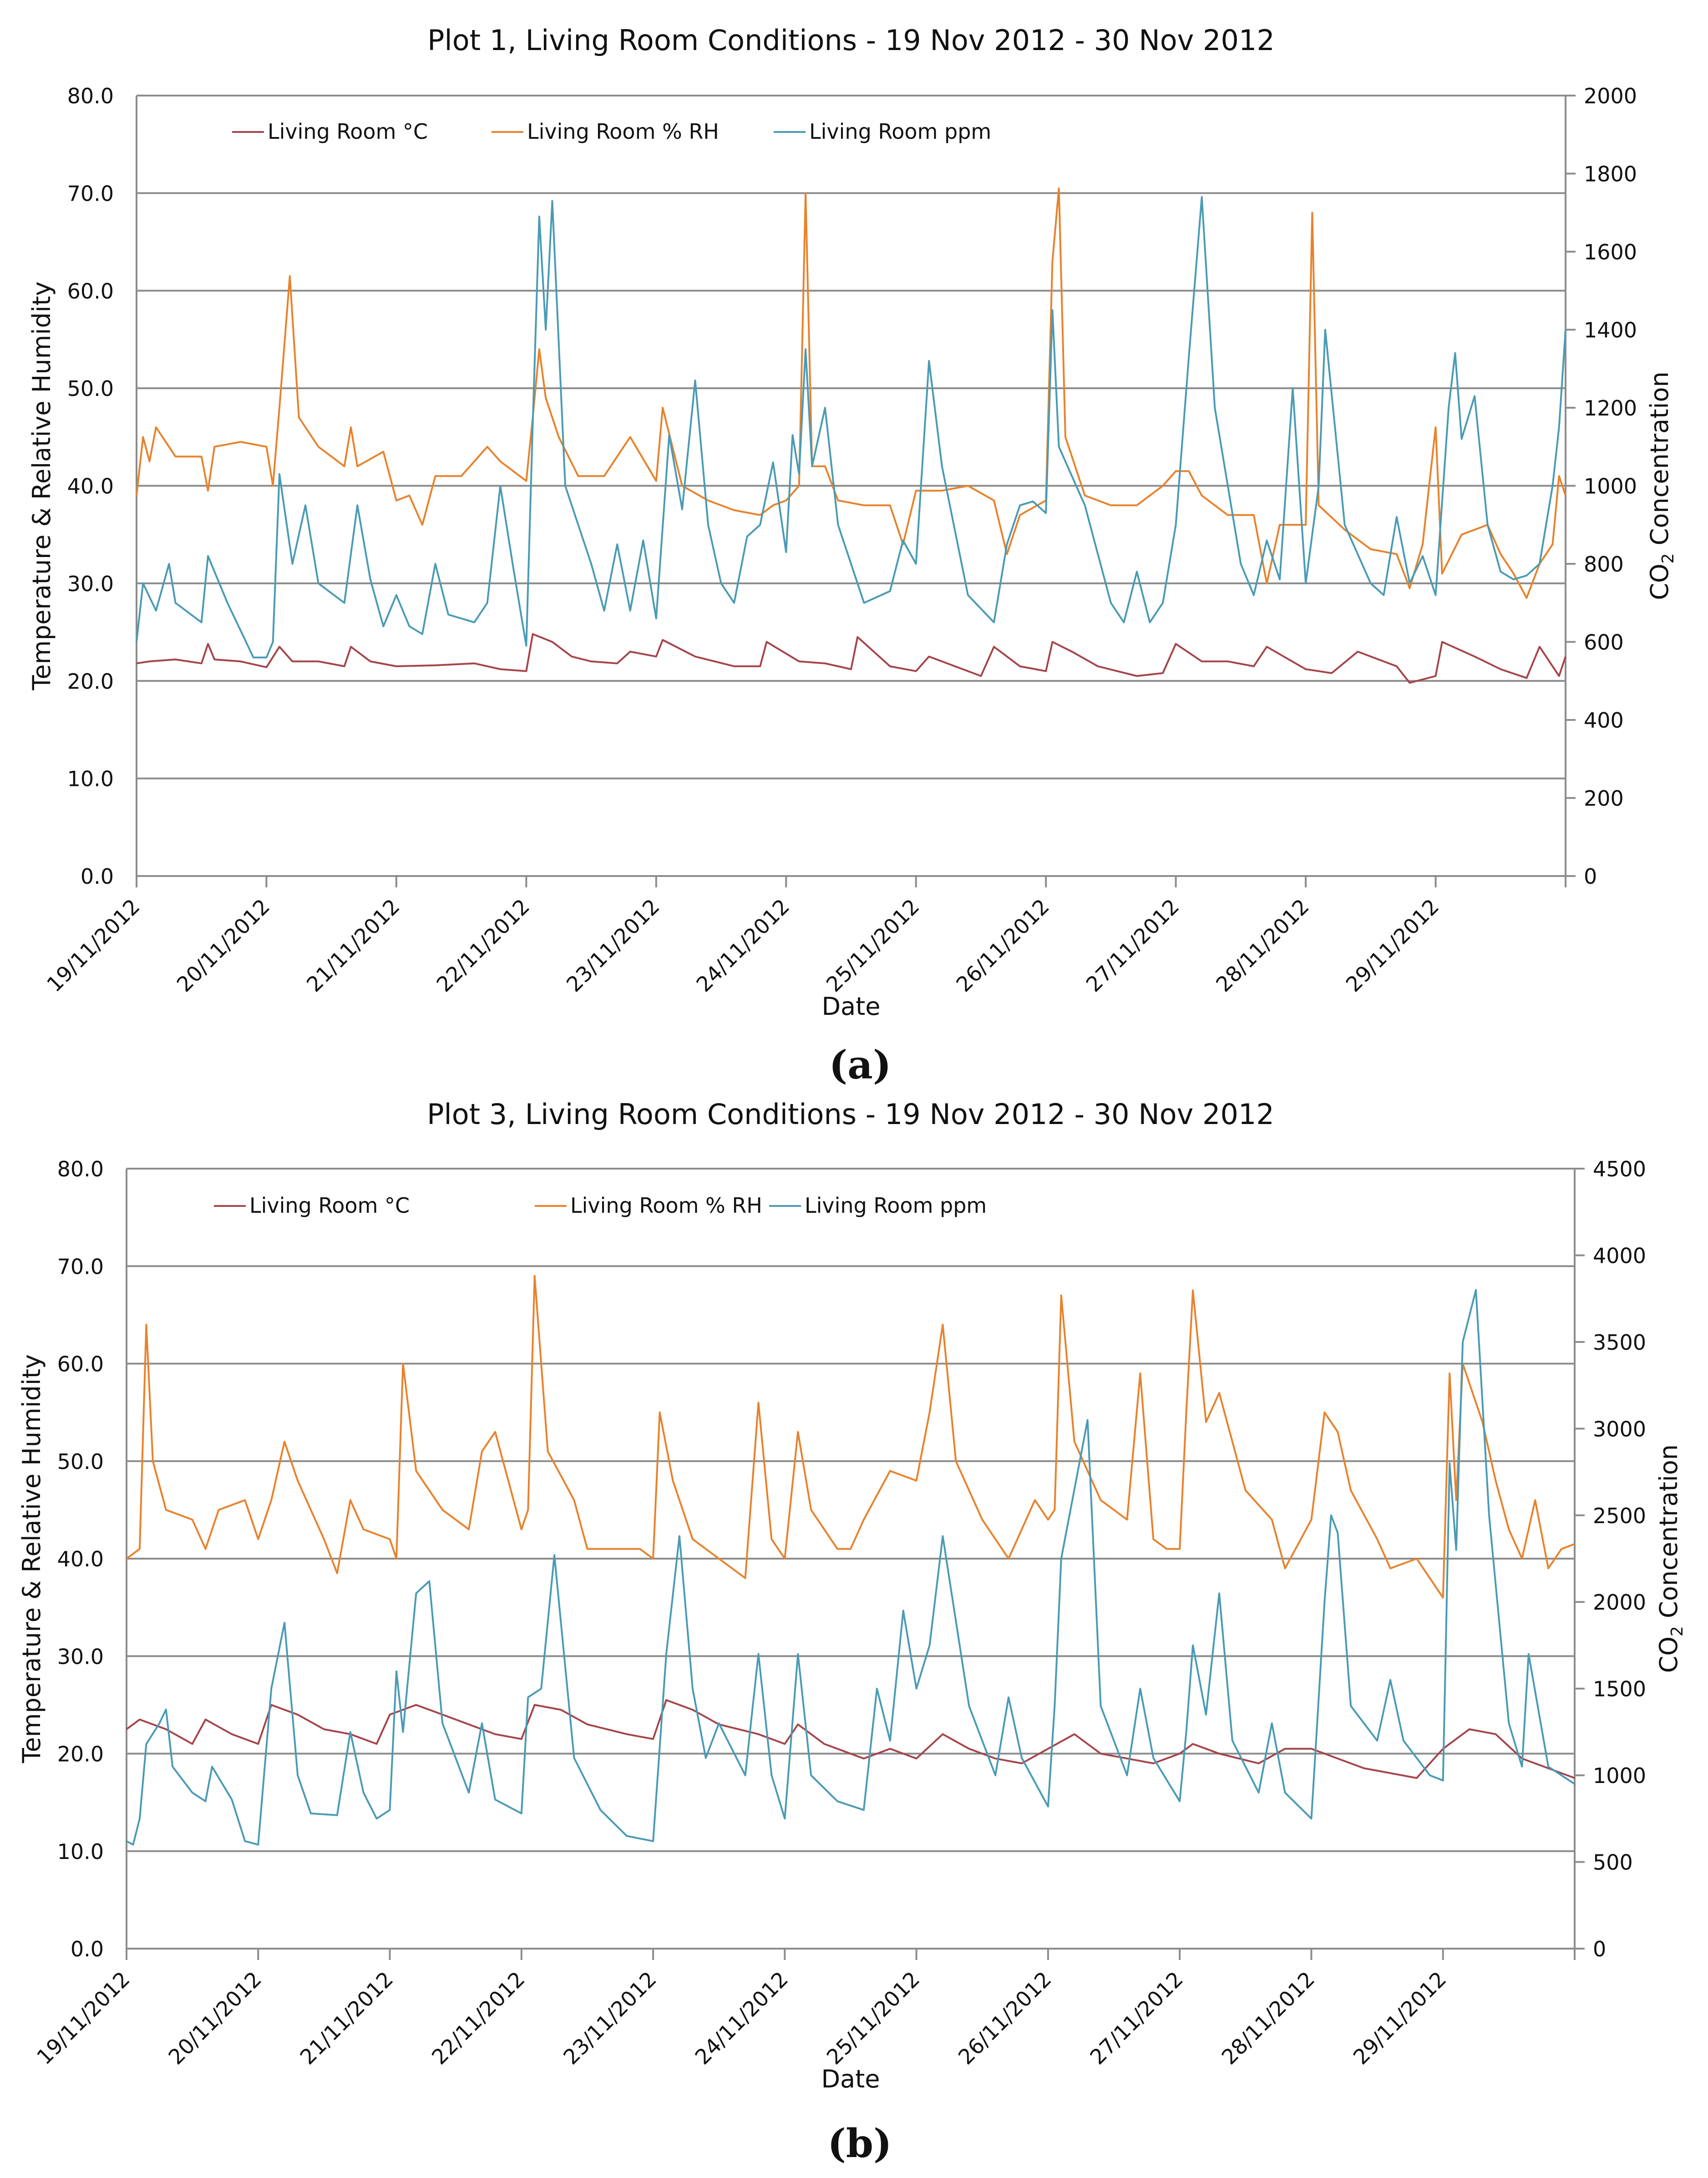 The height and width of the screenshot is (2178, 1708). I want to click on y2-tick-label: 600, so click(1604, 642).